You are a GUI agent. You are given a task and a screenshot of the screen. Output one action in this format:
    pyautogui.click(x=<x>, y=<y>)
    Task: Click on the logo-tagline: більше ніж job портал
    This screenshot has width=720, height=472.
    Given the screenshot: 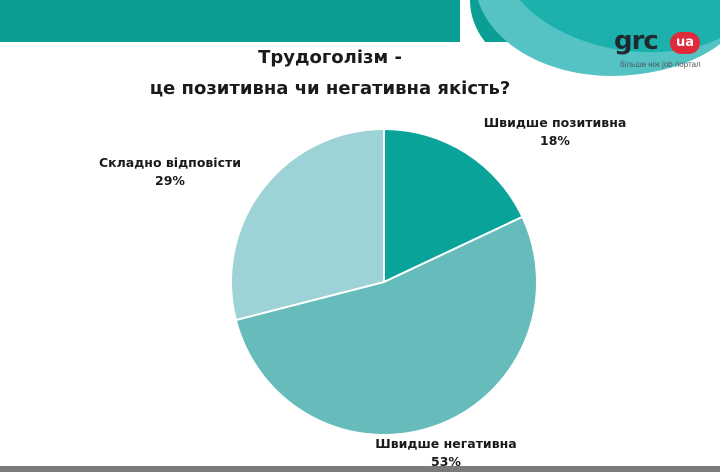 What is the action you would take?
    pyautogui.click(x=660, y=64)
    